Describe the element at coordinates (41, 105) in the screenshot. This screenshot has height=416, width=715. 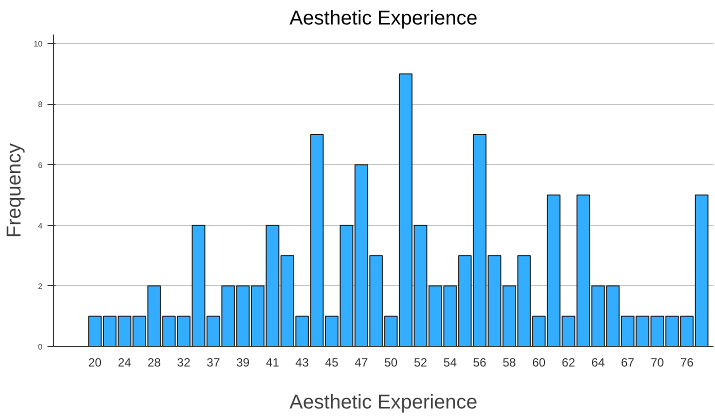
I see `y-tick-label: 8` at that location.